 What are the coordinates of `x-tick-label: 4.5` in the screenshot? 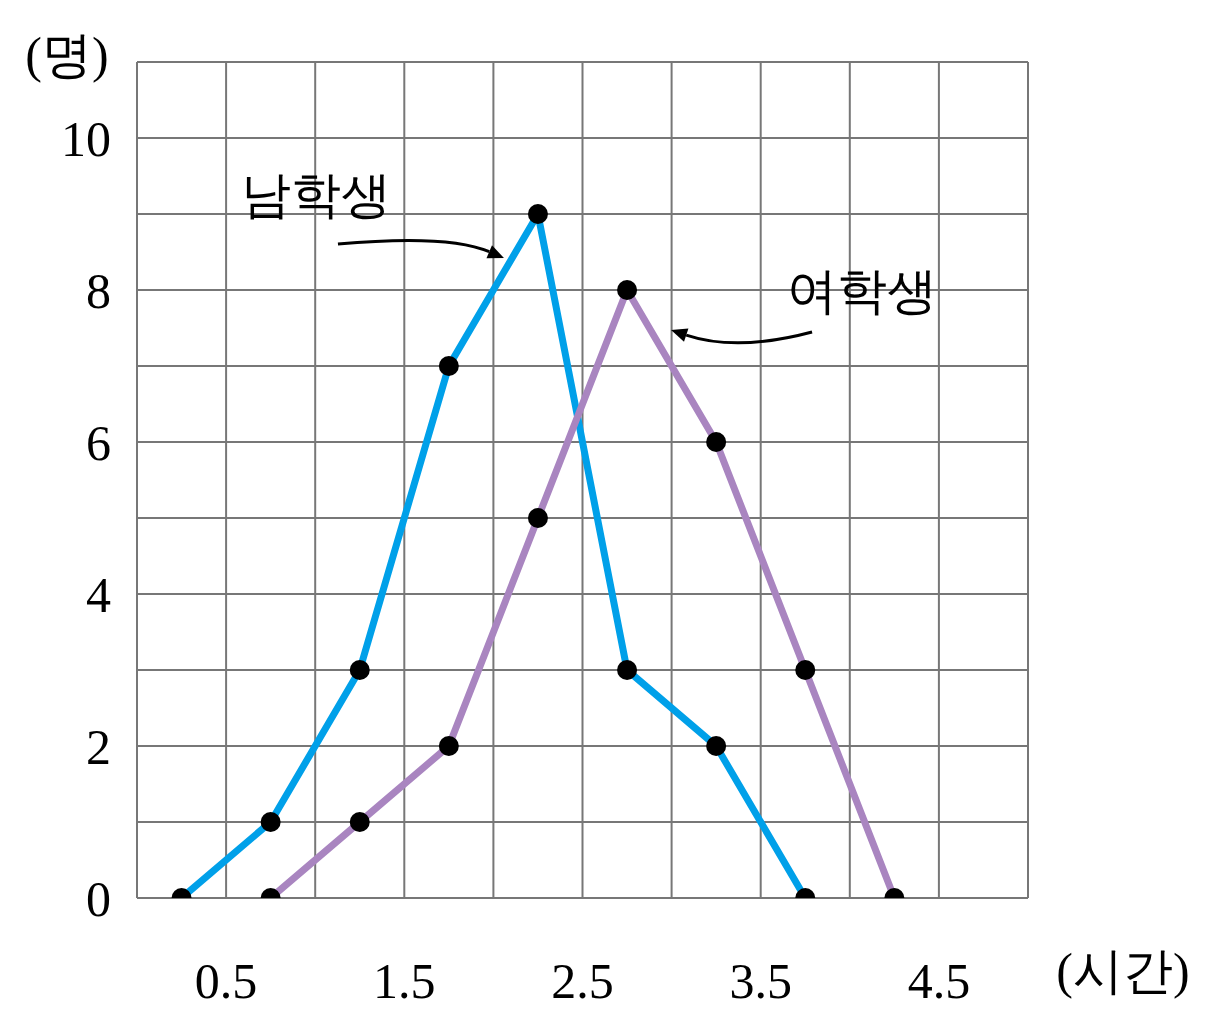 It's located at (939, 980).